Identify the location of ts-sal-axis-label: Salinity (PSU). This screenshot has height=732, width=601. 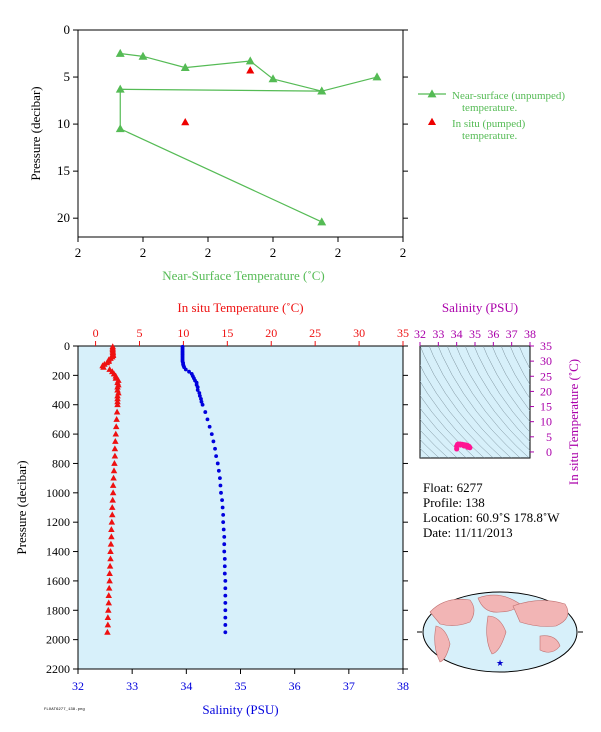
(480, 307).